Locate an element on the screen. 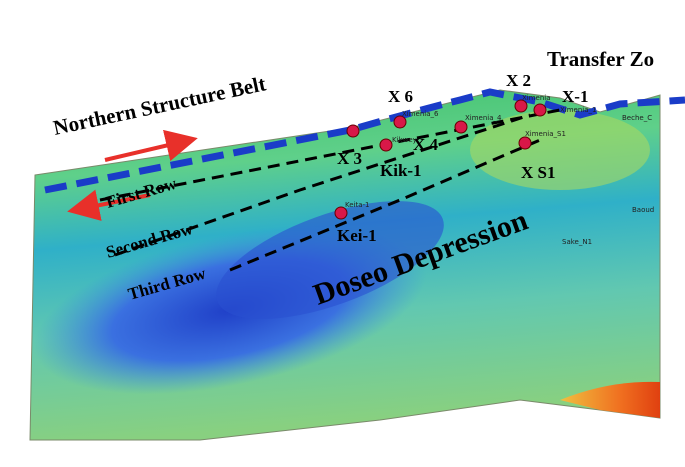 Image resolution: width=685 pixels, height=467 pixels. well-label: X 3 is located at coordinates (349, 158).